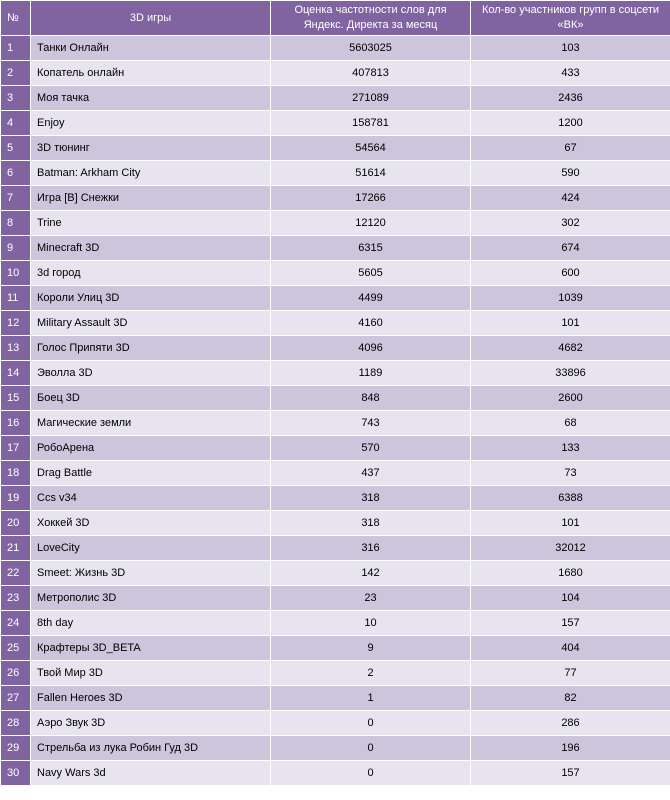 The height and width of the screenshot is (800, 670). What do you see at coordinates (150, 473) in the screenshot?
I see `game-name: Drag Battle` at bounding box center [150, 473].